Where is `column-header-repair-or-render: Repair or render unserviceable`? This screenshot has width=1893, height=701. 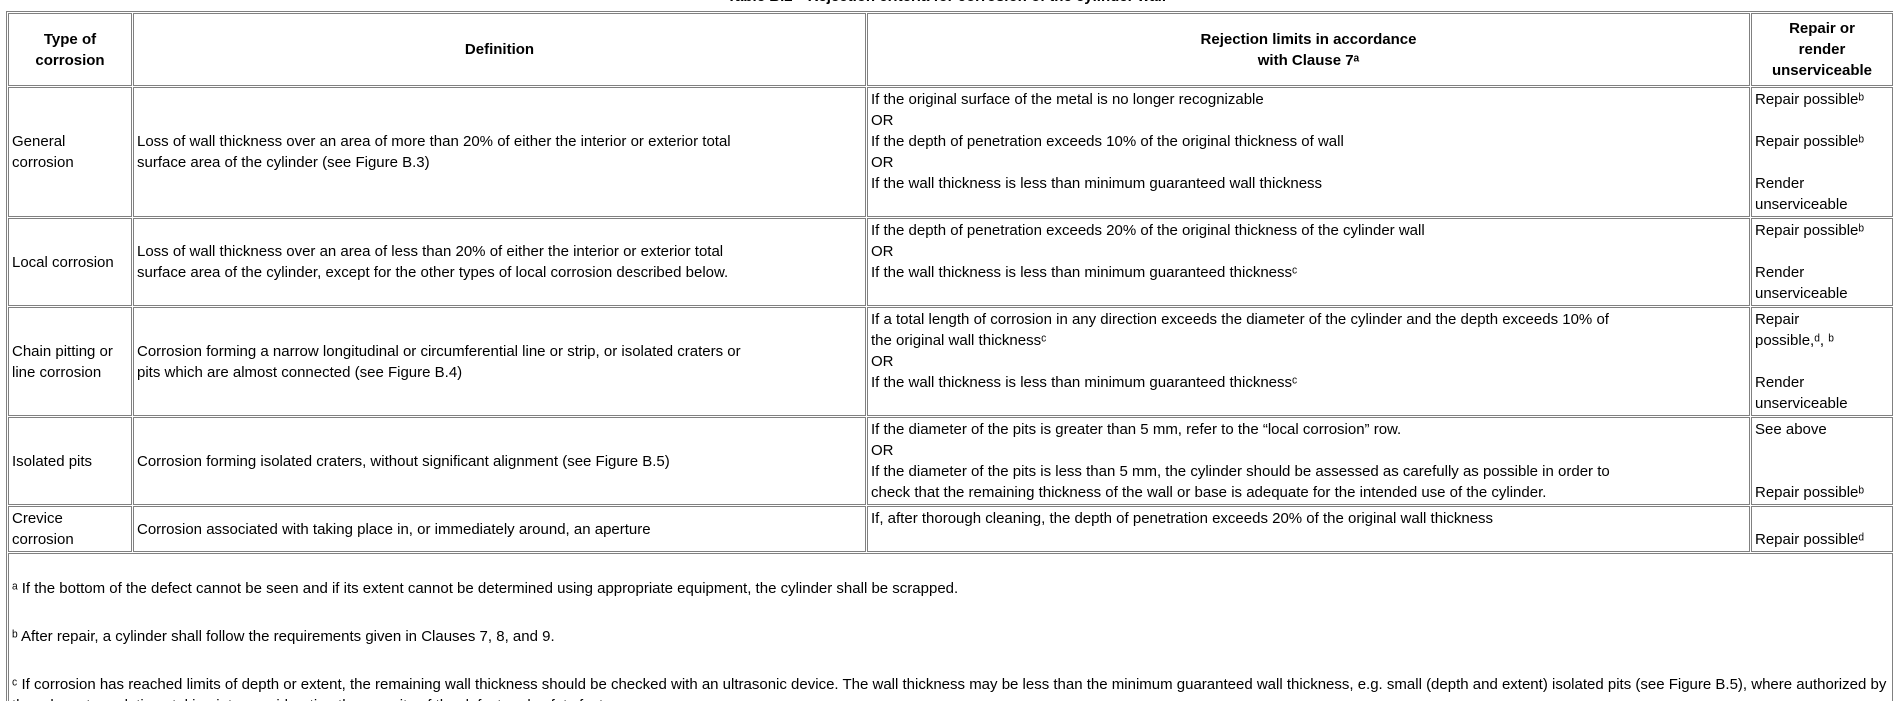 column-header-repair-or-render: Repair or render unserviceable is located at coordinates (1822, 49).